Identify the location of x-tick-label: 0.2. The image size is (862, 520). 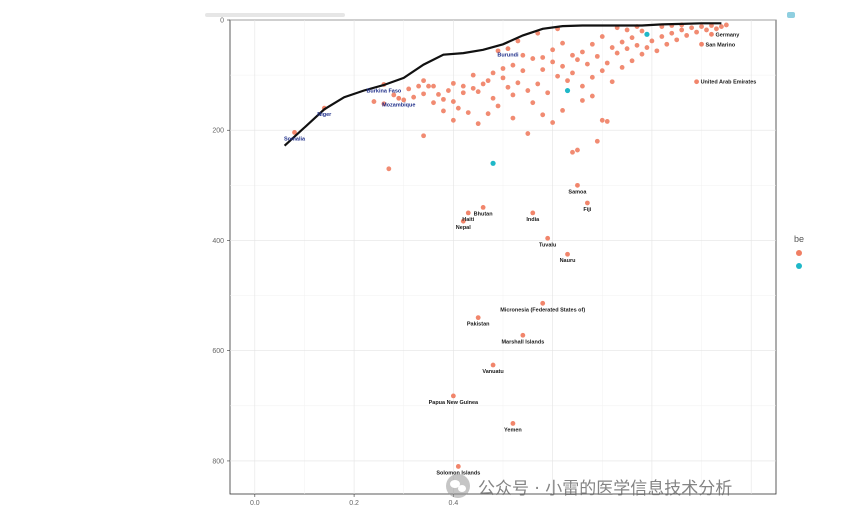
(354, 503).